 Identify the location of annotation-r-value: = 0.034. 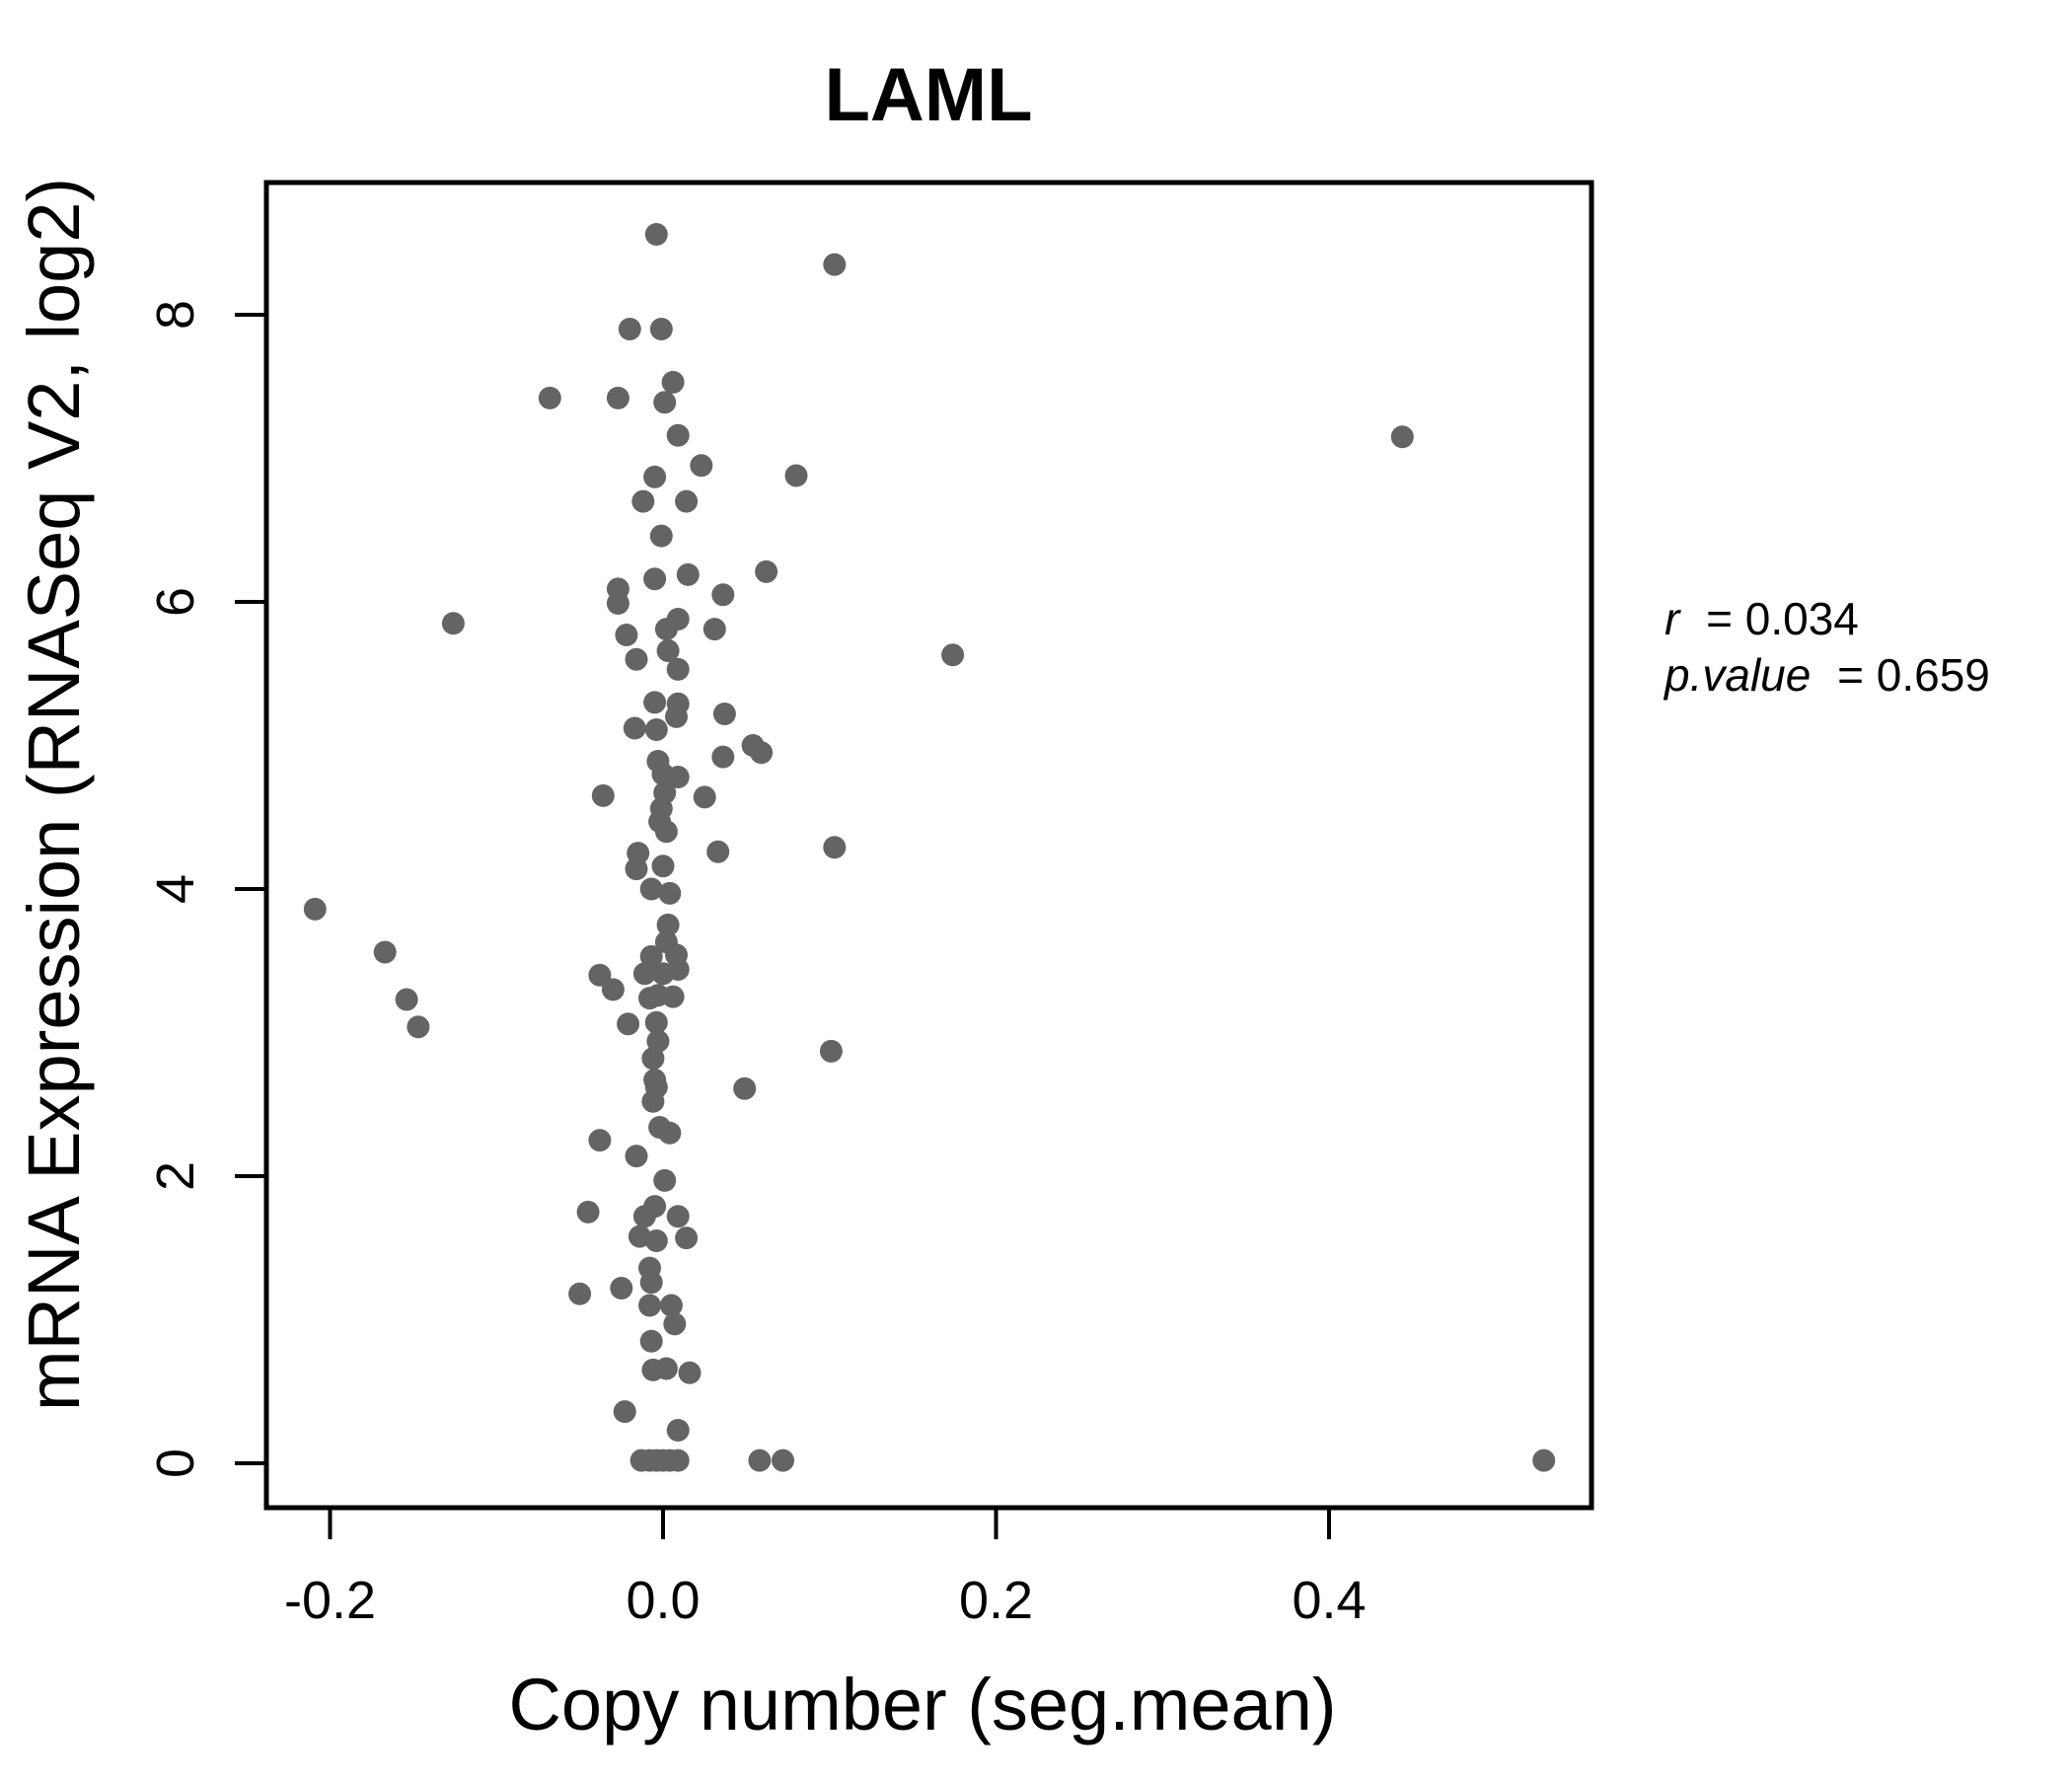
(1783, 618).